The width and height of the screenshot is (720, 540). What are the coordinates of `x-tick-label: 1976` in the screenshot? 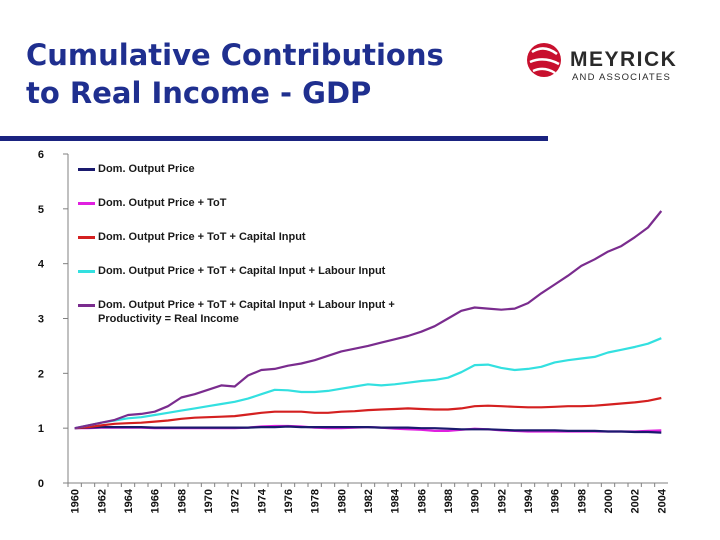 It's located at (289, 501).